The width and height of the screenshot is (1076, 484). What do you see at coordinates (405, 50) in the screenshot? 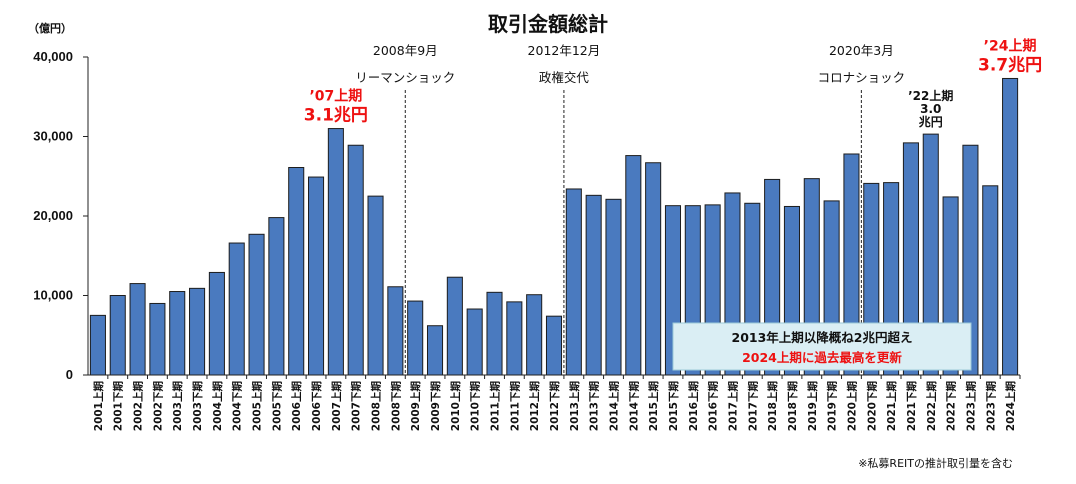
I see `event-date: 2008年9月` at bounding box center [405, 50].